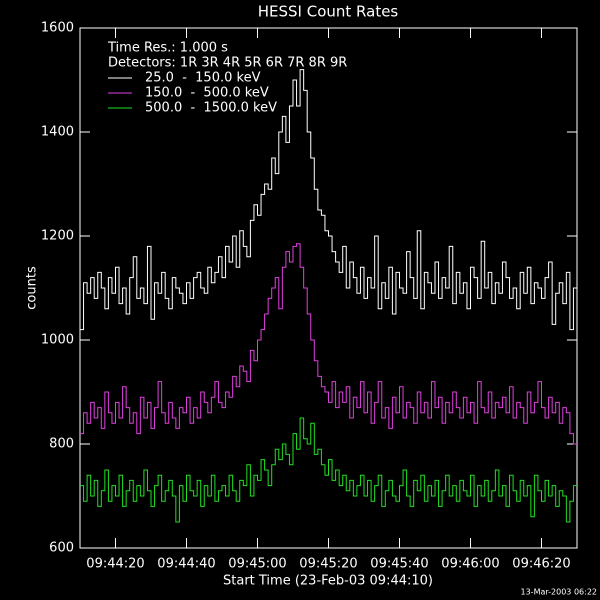 This screenshot has width=600, height=600. I want to click on x-tick-label: 09:46:20, so click(541, 564).